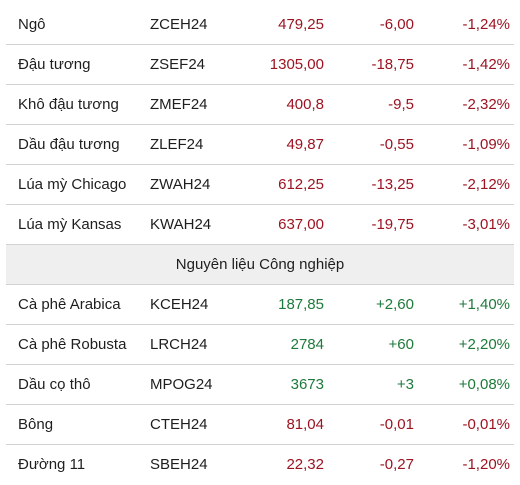 The height and width of the screenshot is (485, 520). What do you see at coordinates (401, 344) in the screenshot?
I see `change-value: +60` at bounding box center [401, 344].